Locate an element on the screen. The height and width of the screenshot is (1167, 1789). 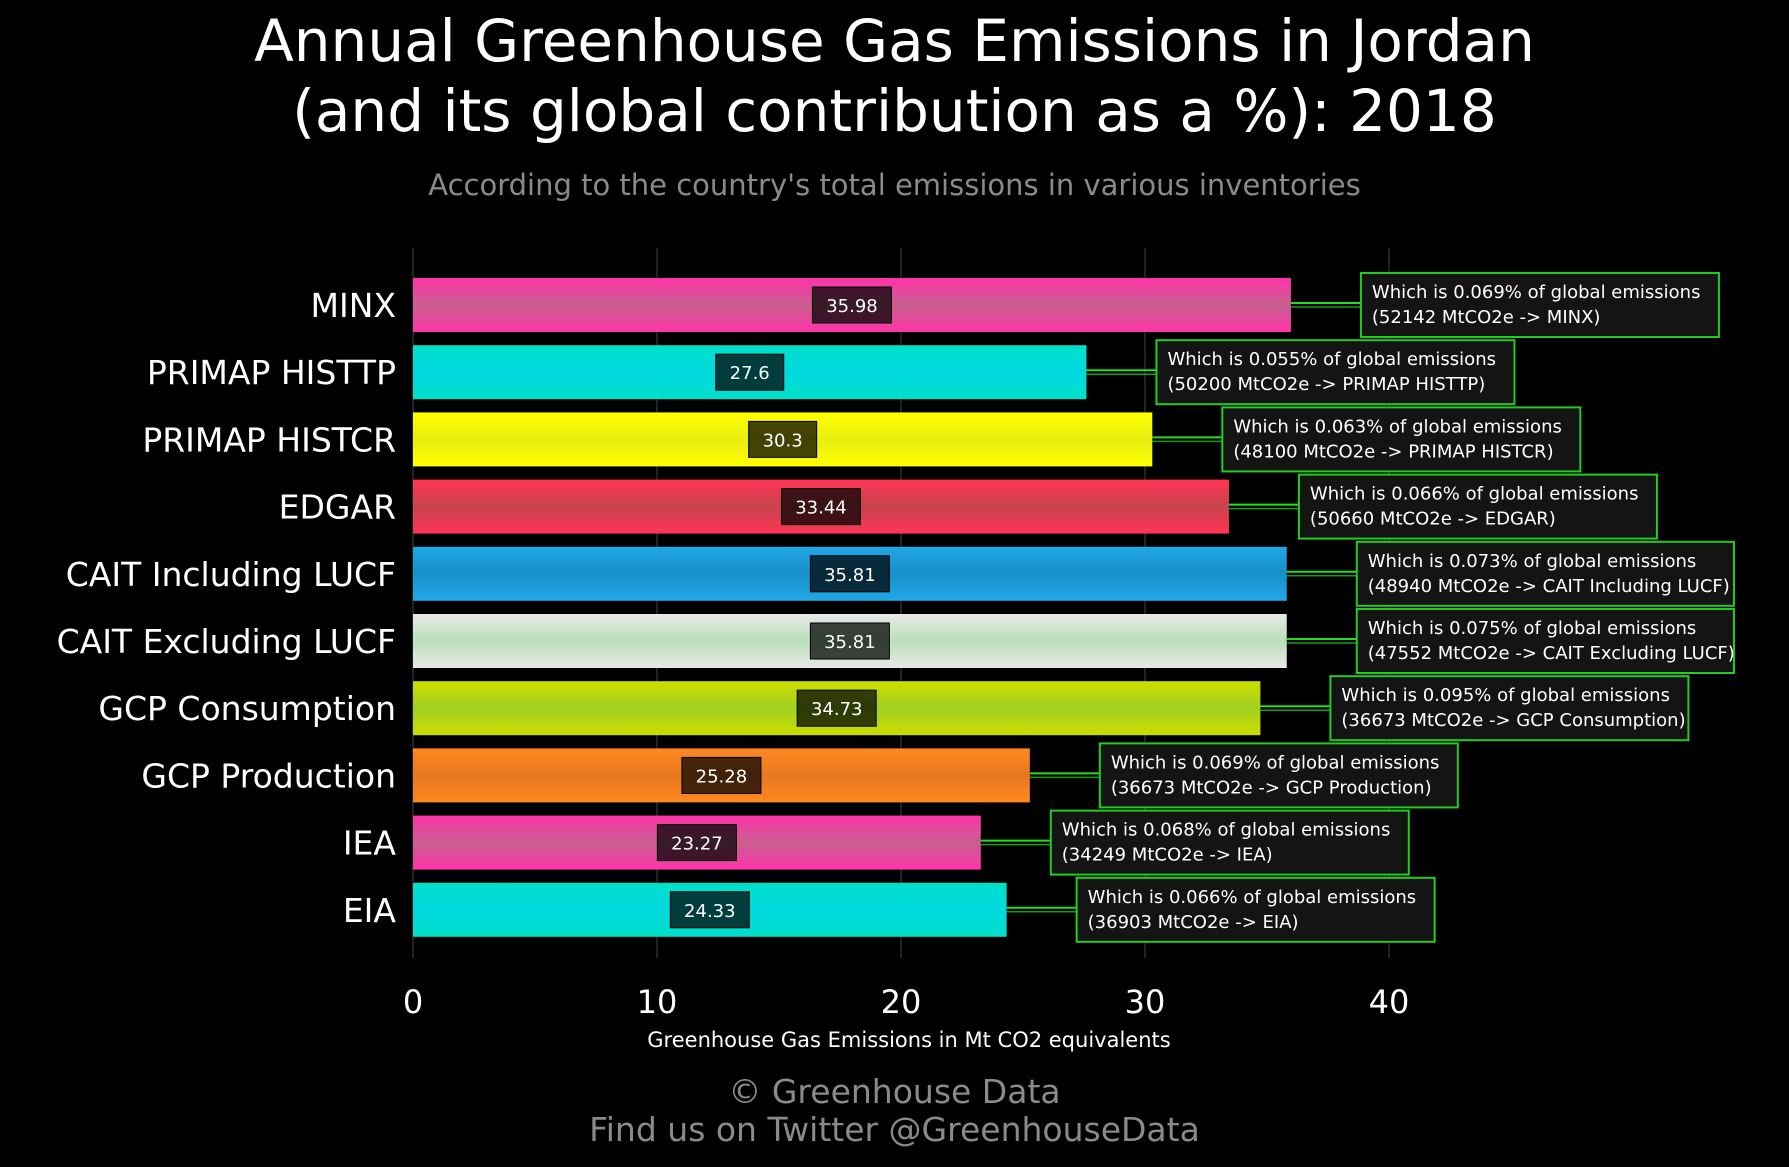
x-tick-label: 0 is located at coordinates (413, 1002).